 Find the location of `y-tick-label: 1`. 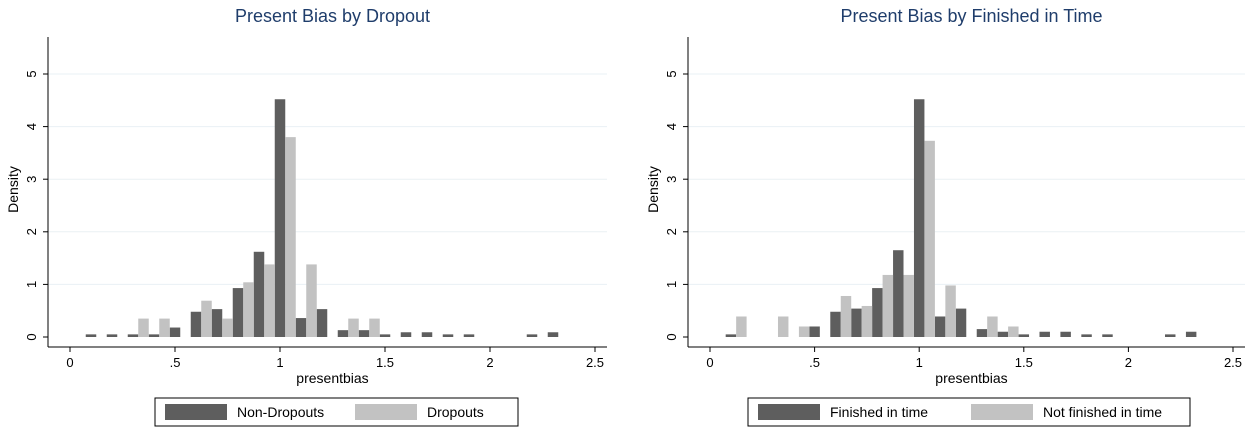

y-tick-label: 1 is located at coordinates (671, 284).